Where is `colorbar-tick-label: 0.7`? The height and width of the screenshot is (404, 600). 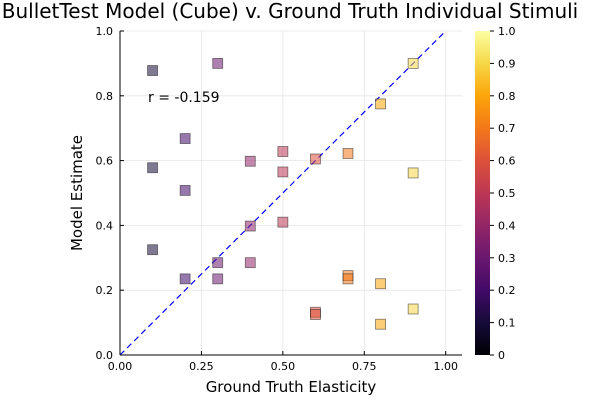 colorbar-tick-label: 0.7 is located at coordinates (507, 128).